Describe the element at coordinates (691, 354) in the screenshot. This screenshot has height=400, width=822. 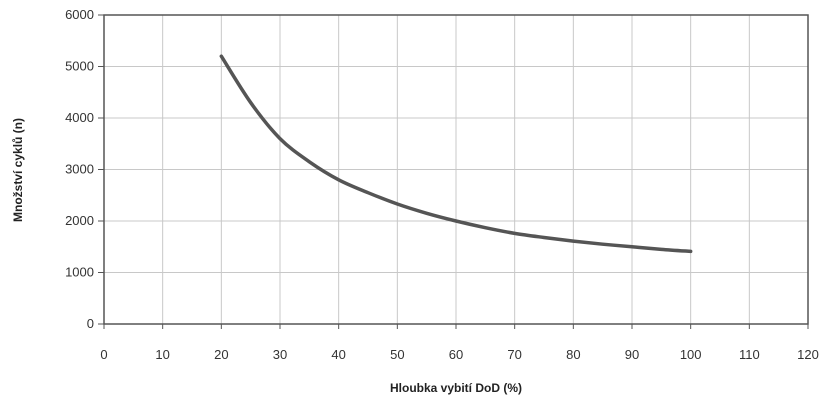
I see `x-tick-label: 100` at that location.